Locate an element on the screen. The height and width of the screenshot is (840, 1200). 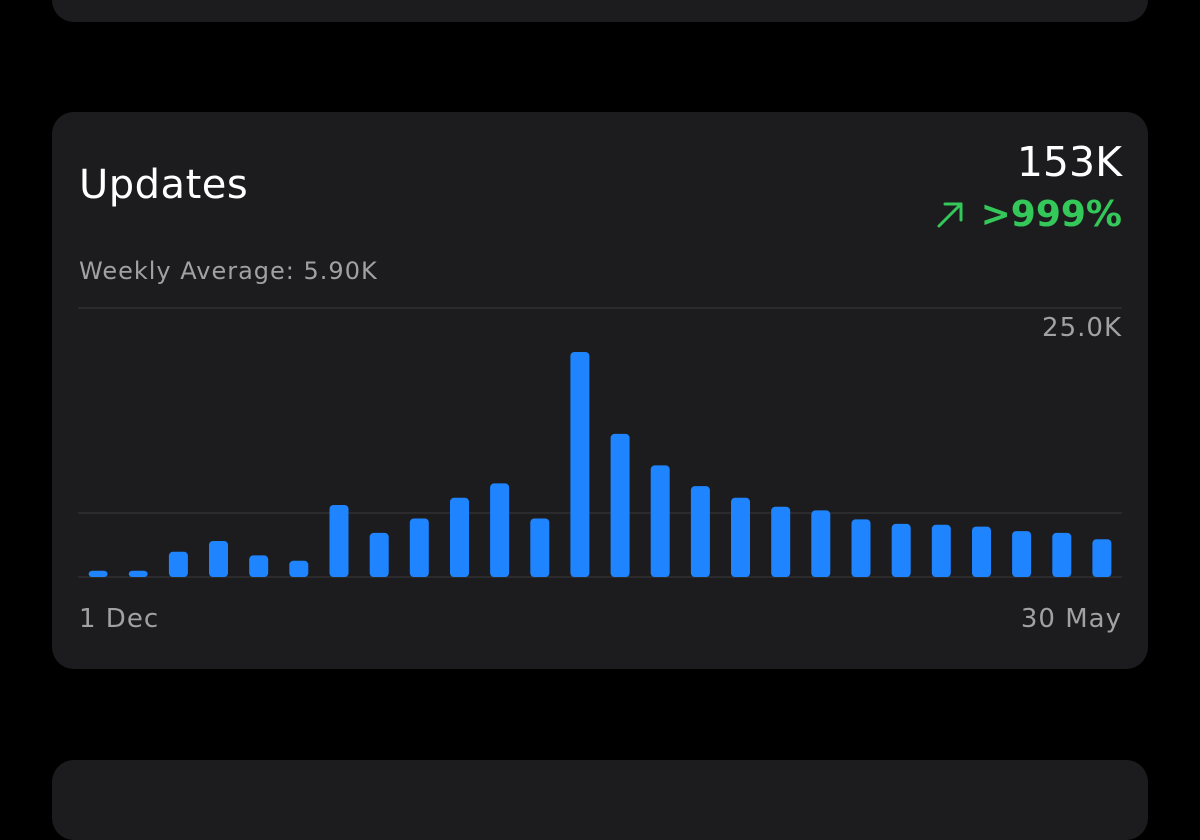
change-indicator: >999% is located at coordinates (1027, 214).